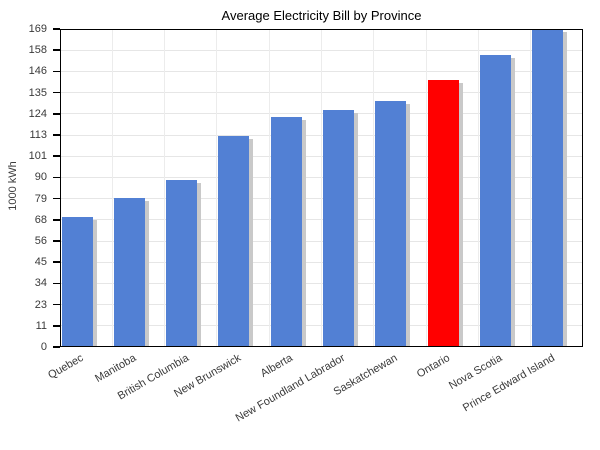  I want to click on y-tick-label: 68, so click(40, 219).